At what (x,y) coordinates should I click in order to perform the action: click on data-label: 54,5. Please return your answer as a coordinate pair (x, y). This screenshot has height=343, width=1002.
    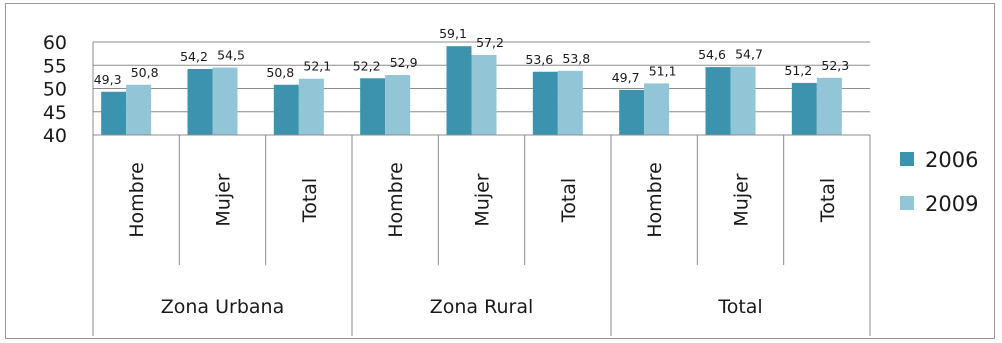
    Looking at the image, I should click on (231, 55).